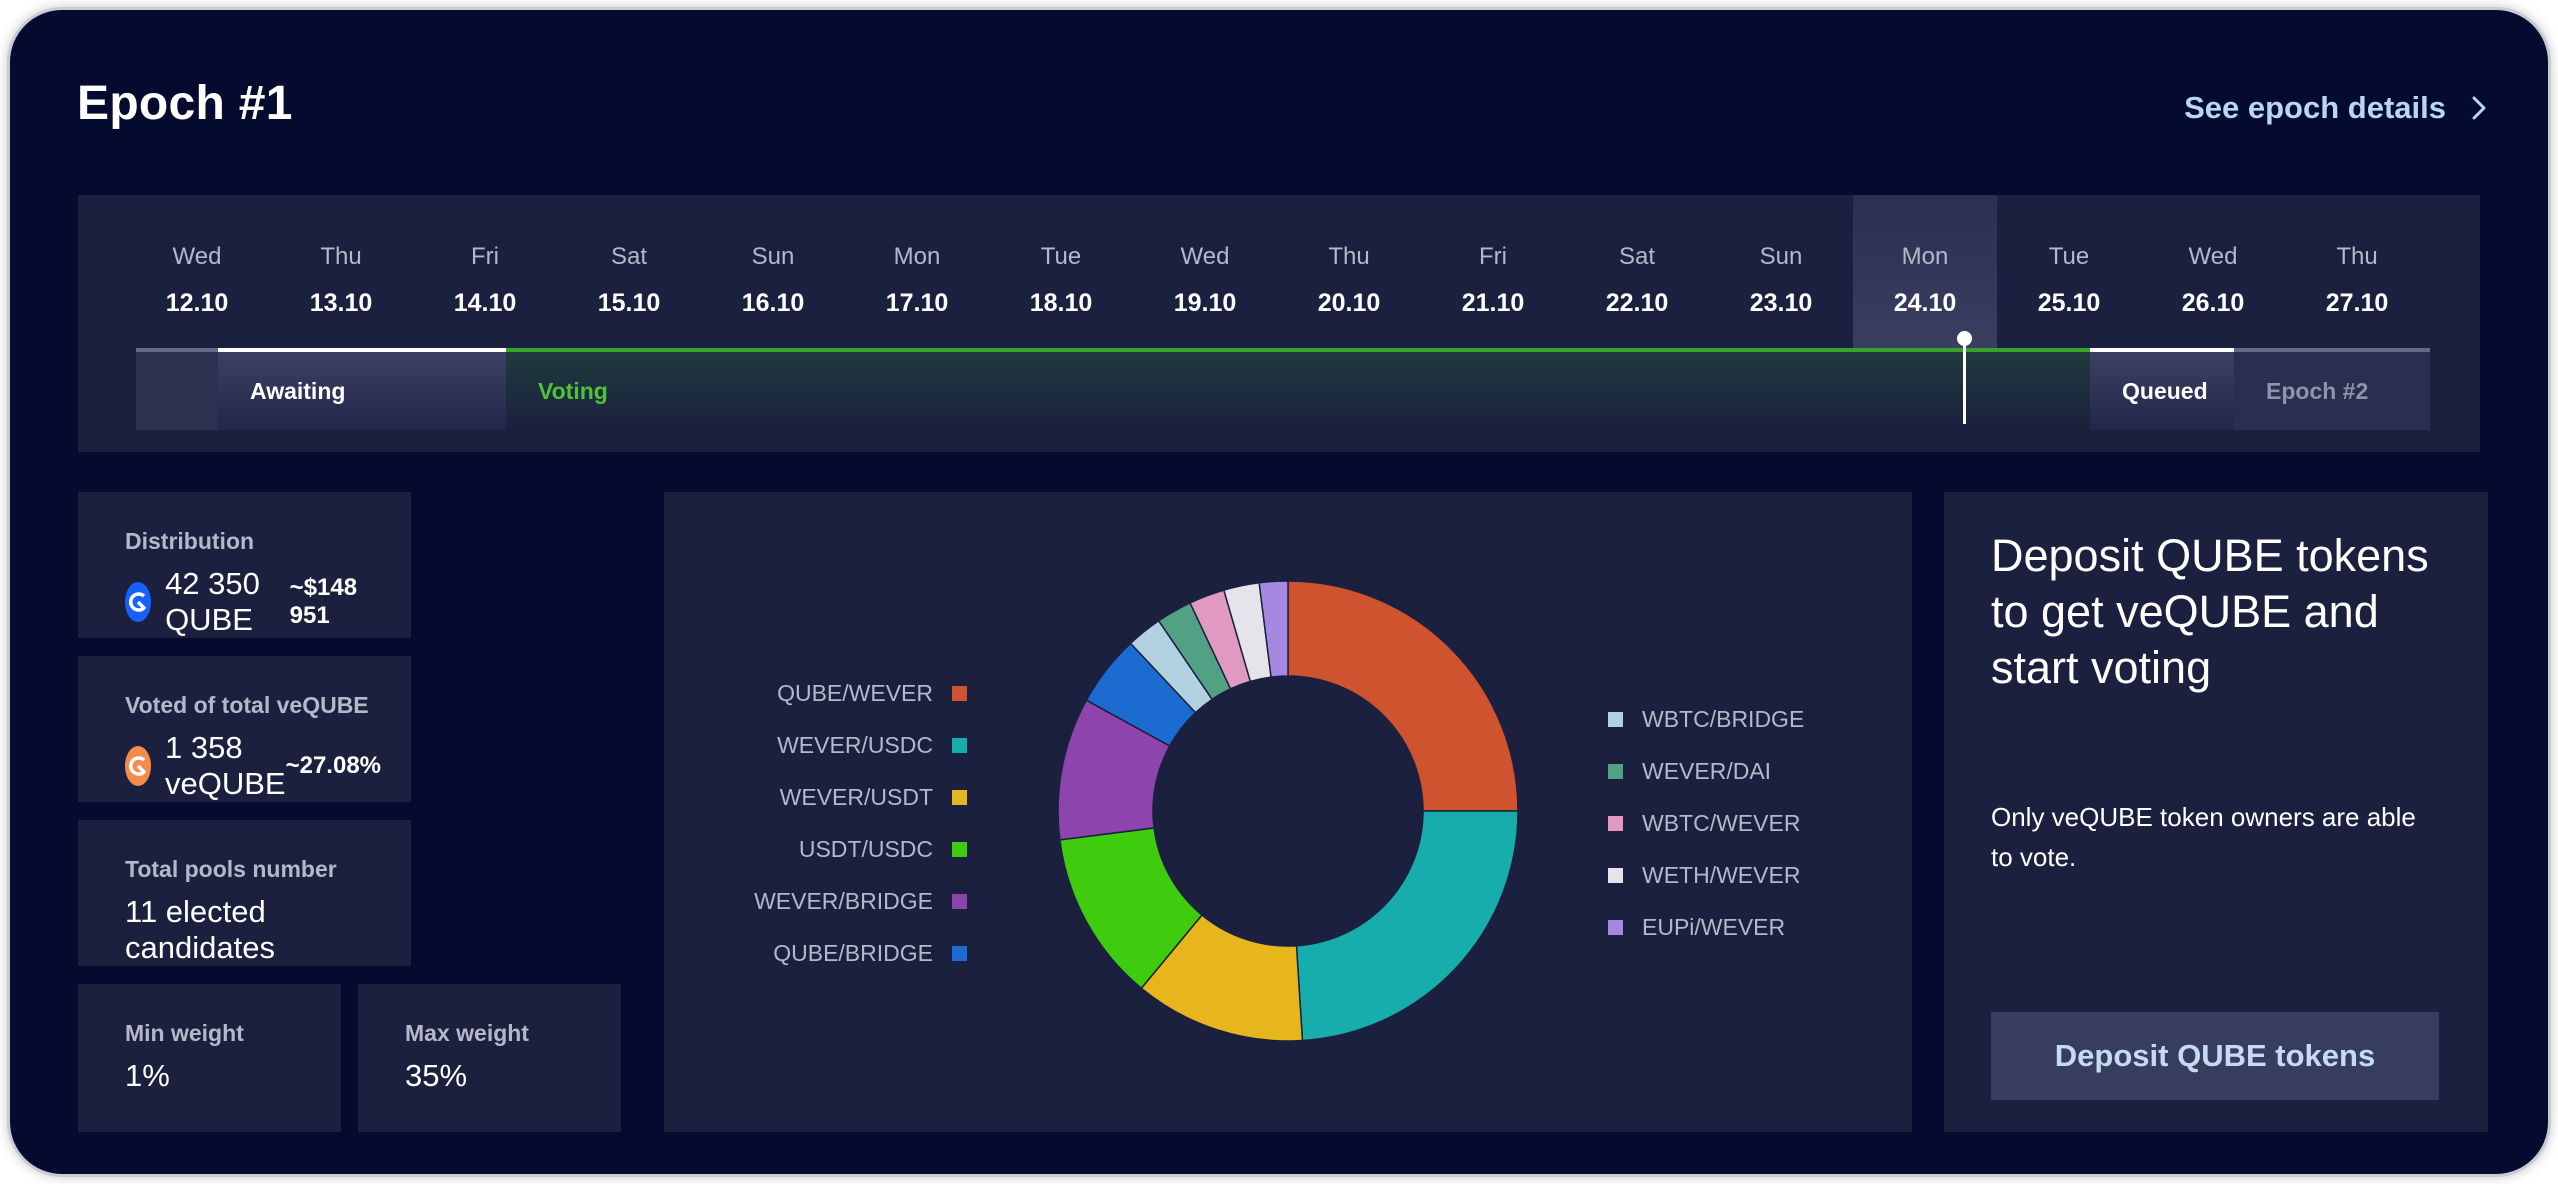 Image resolution: width=2558 pixels, height=1184 pixels. Describe the element at coordinates (197, 273) in the screenshot. I see `timeline-day: Wed 12.10` at that location.